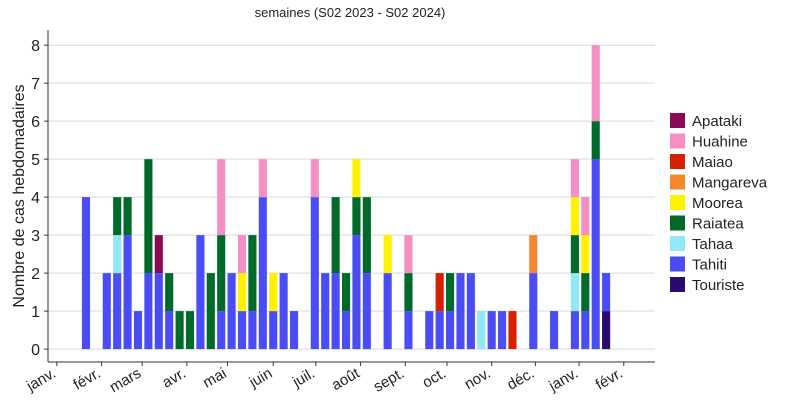 The image size is (794, 407). What do you see at coordinates (19, 195) in the screenshot?
I see `y-axis-label: Nombre de cas hebdomadaires` at bounding box center [19, 195].